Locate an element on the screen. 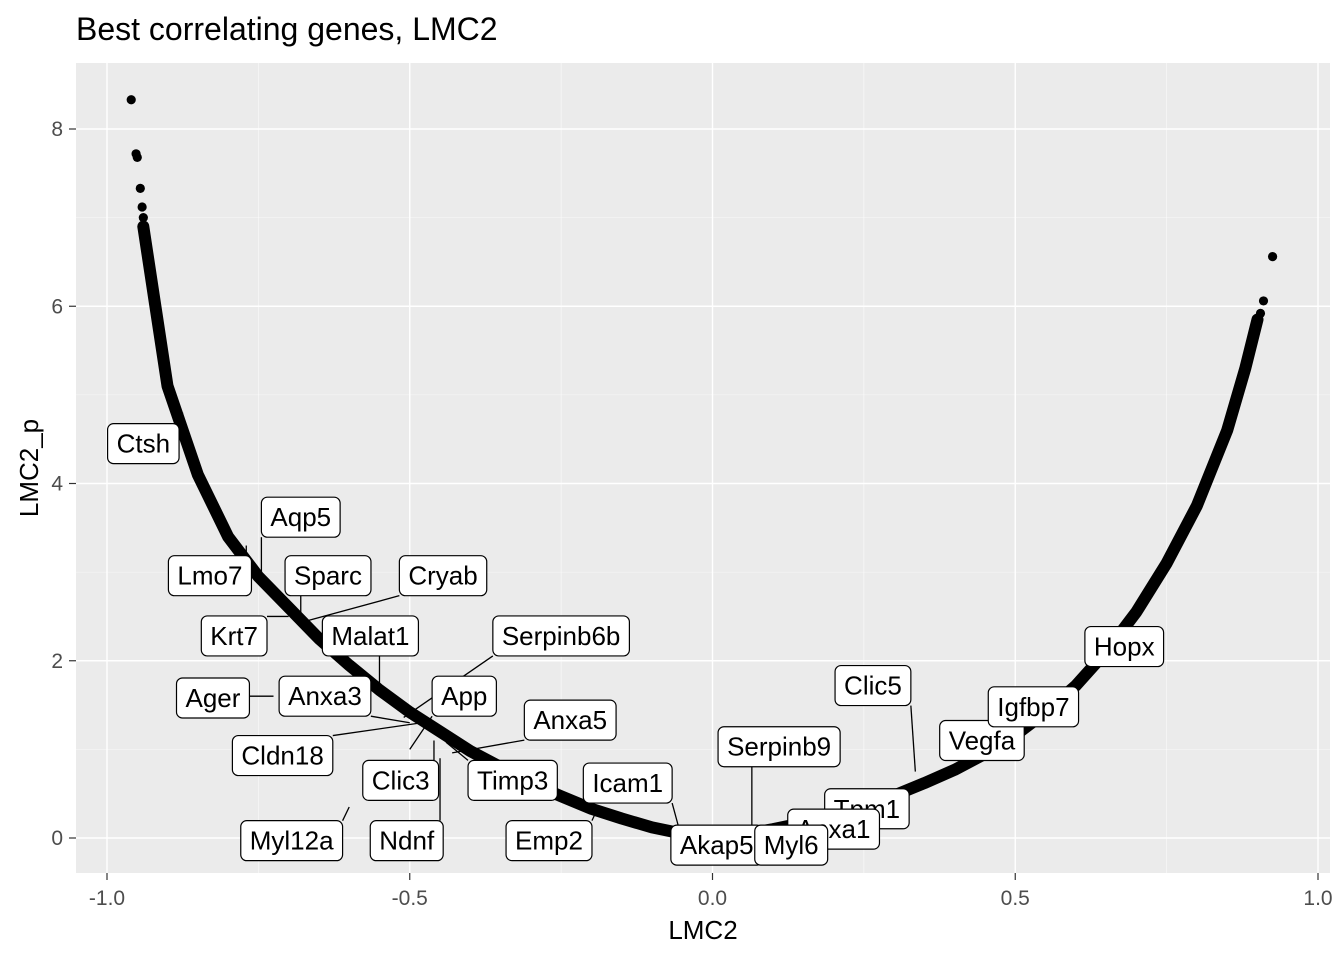  gene-label-text: Malat1 is located at coordinates (370, 636).